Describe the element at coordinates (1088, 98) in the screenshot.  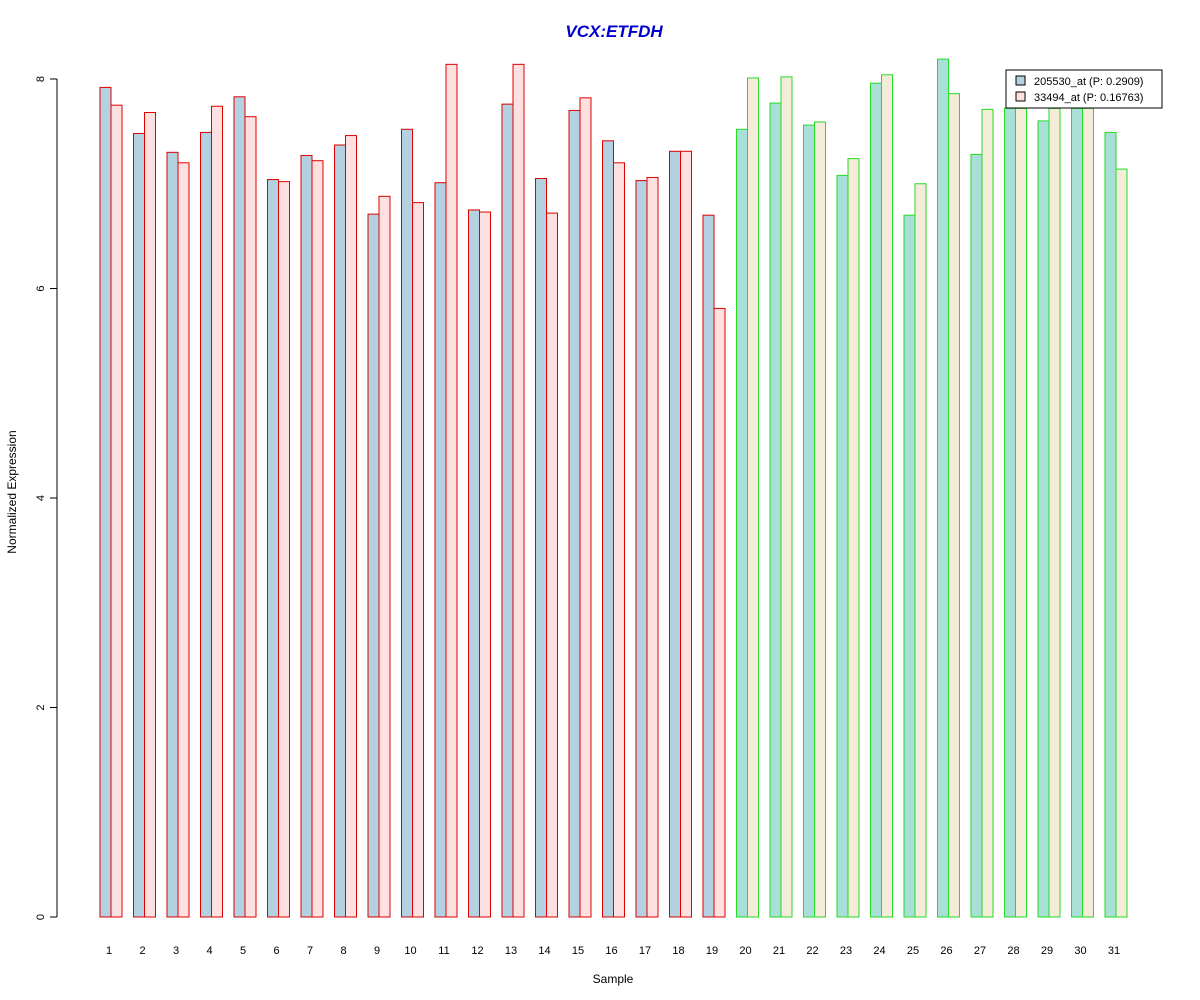
I see `legend-label-series-2: 33494_at (P: 0.16763)` at that location.